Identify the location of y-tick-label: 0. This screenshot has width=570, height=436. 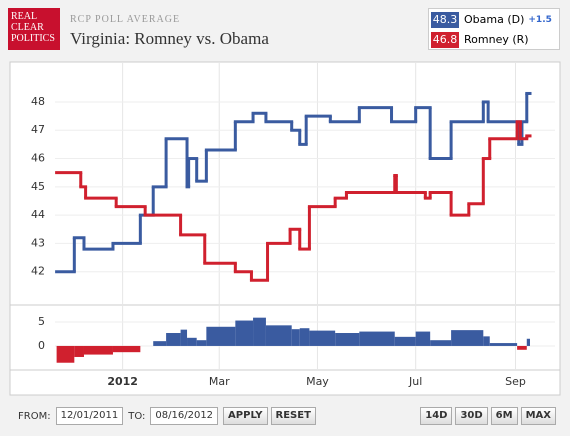
(41, 345).